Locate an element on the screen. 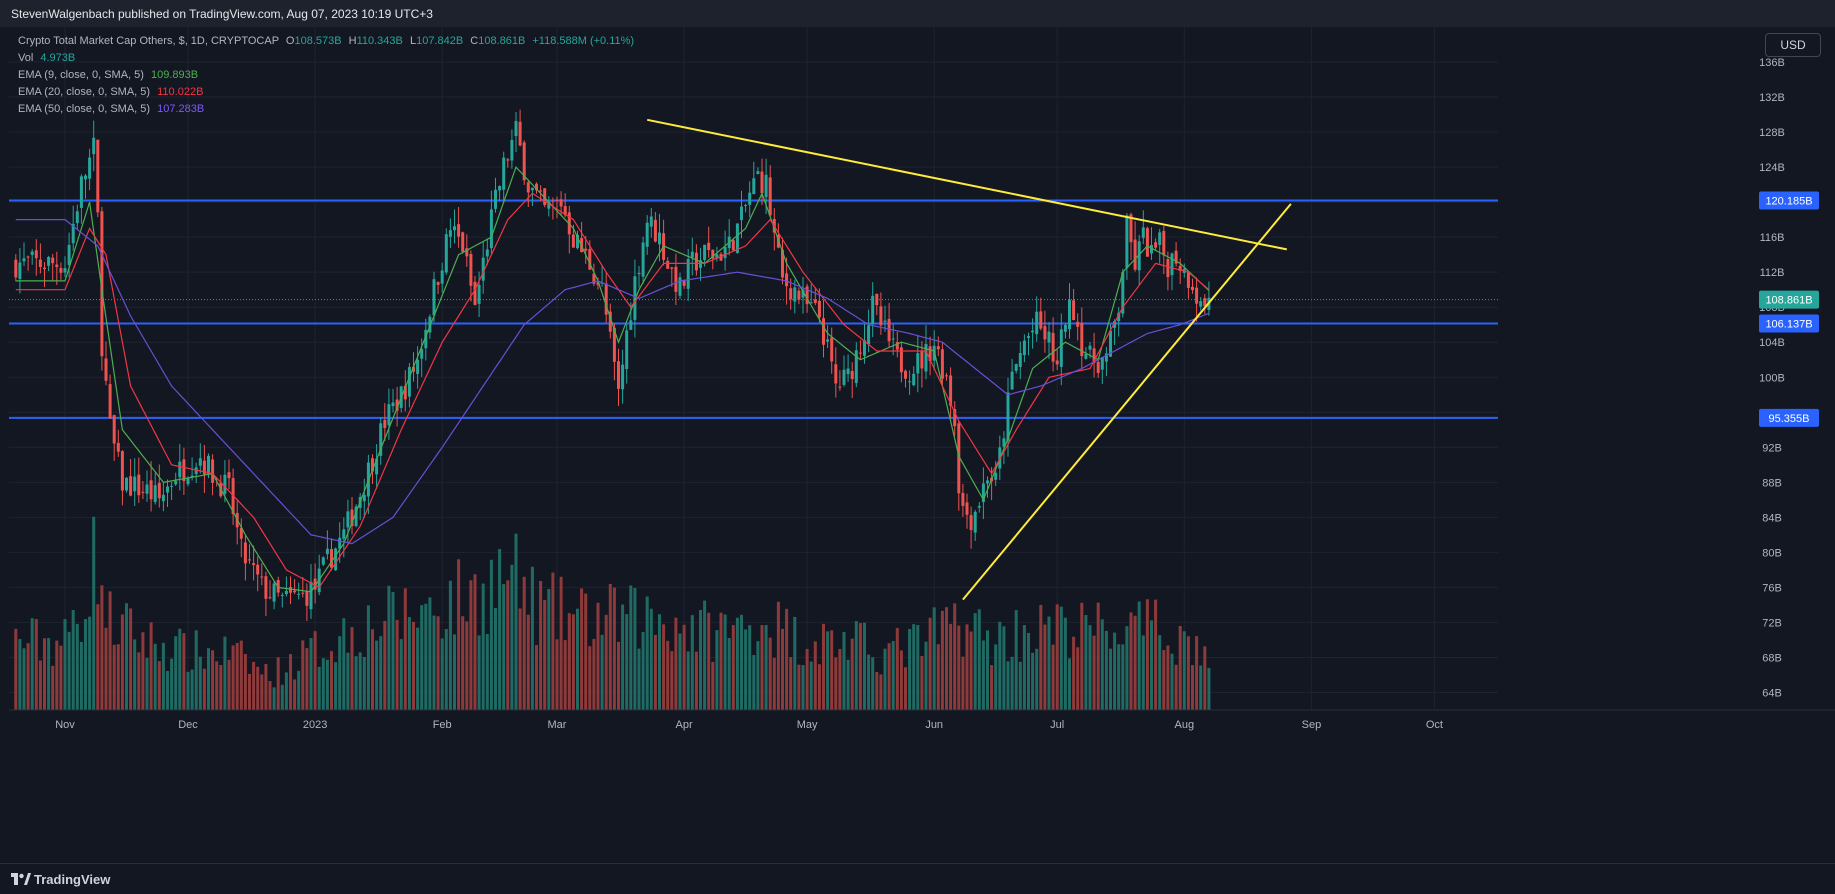 Image resolution: width=1835 pixels, height=894 pixels. ema50-label: EMA (50, close, 0, SMA, 5) is located at coordinates (84, 109).